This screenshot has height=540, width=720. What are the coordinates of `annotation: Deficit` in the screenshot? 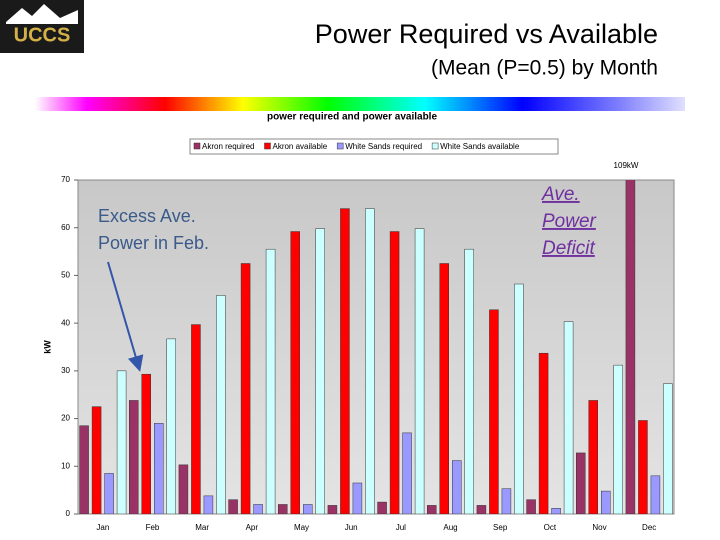 It's located at (569, 248).